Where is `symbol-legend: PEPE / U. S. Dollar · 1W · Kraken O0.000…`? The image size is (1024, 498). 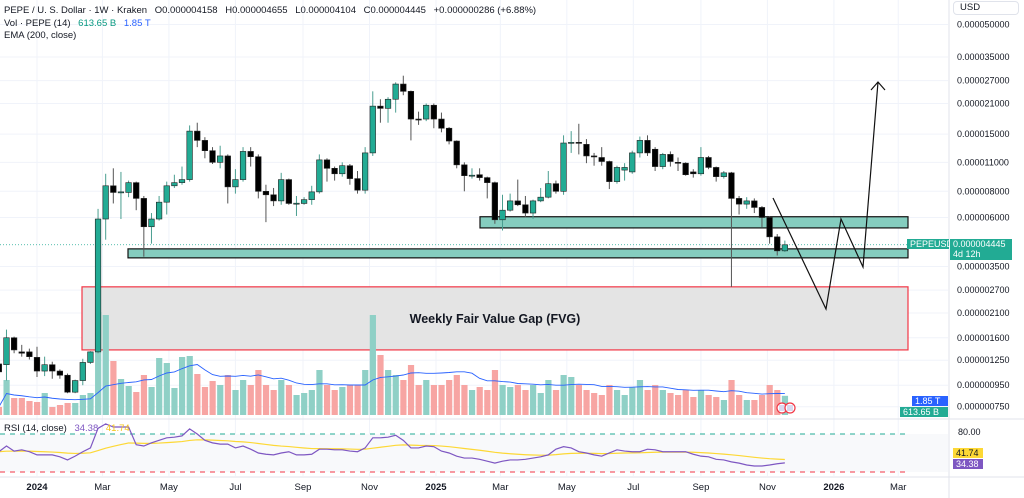
symbol-legend: PEPE / U. S. Dollar · 1W · Kraken O0.000… is located at coordinates (272, 10).